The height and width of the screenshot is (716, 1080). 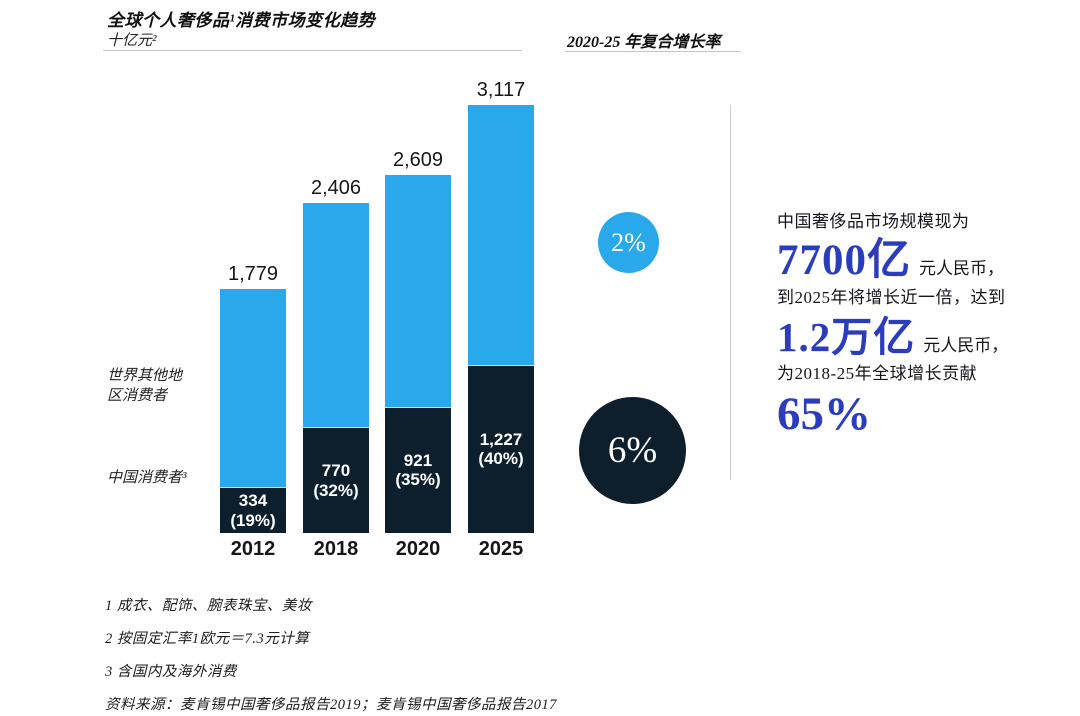 What do you see at coordinates (253, 549) in the screenshot?
I see `x-axis-label: 2012` at bounding box center [253, 549].